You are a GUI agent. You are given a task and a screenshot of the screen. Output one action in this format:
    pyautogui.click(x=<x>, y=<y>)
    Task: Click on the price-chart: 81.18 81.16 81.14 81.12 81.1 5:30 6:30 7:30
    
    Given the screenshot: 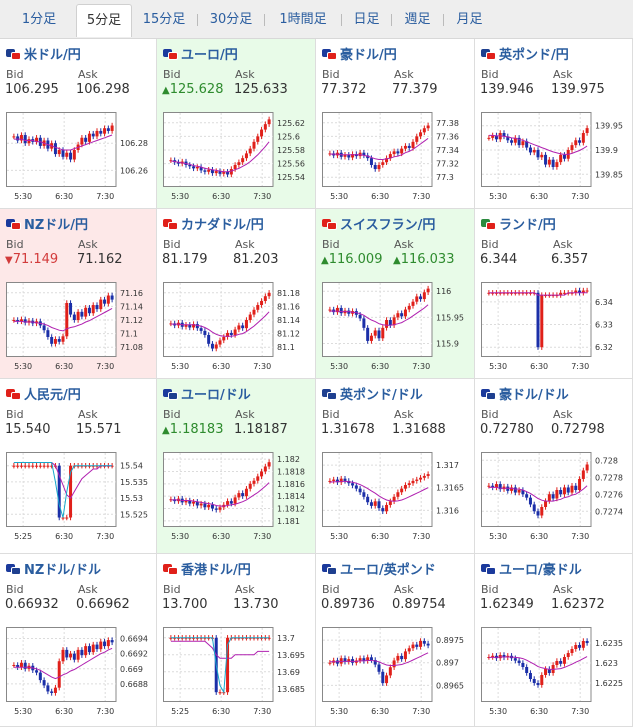 What is the action you would take?
    pyautogui.click(x=237, y=327)
    